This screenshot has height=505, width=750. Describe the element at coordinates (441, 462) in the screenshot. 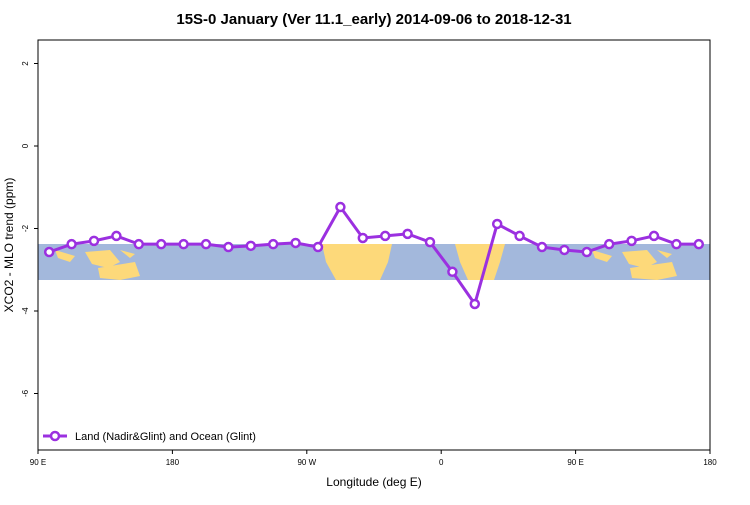

I see `x-tick-label: 0` at that location.